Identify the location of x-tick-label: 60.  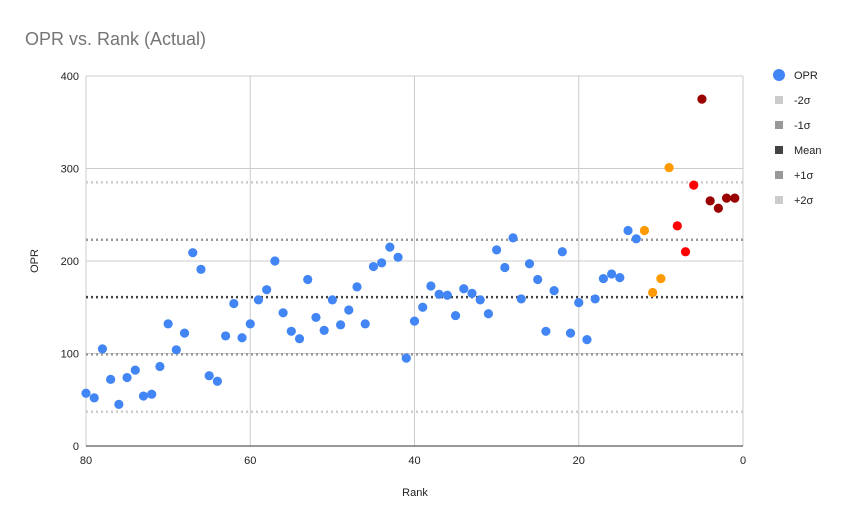
(250, 461).